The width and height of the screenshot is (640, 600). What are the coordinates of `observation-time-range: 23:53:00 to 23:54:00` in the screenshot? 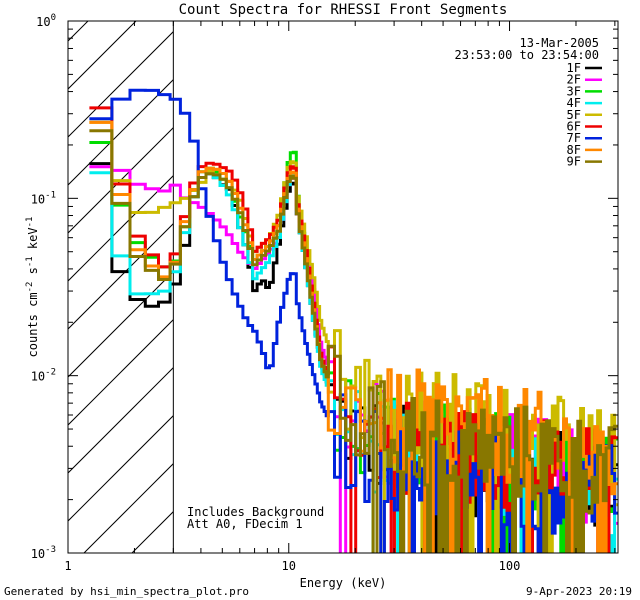 It's located at (527, 55).